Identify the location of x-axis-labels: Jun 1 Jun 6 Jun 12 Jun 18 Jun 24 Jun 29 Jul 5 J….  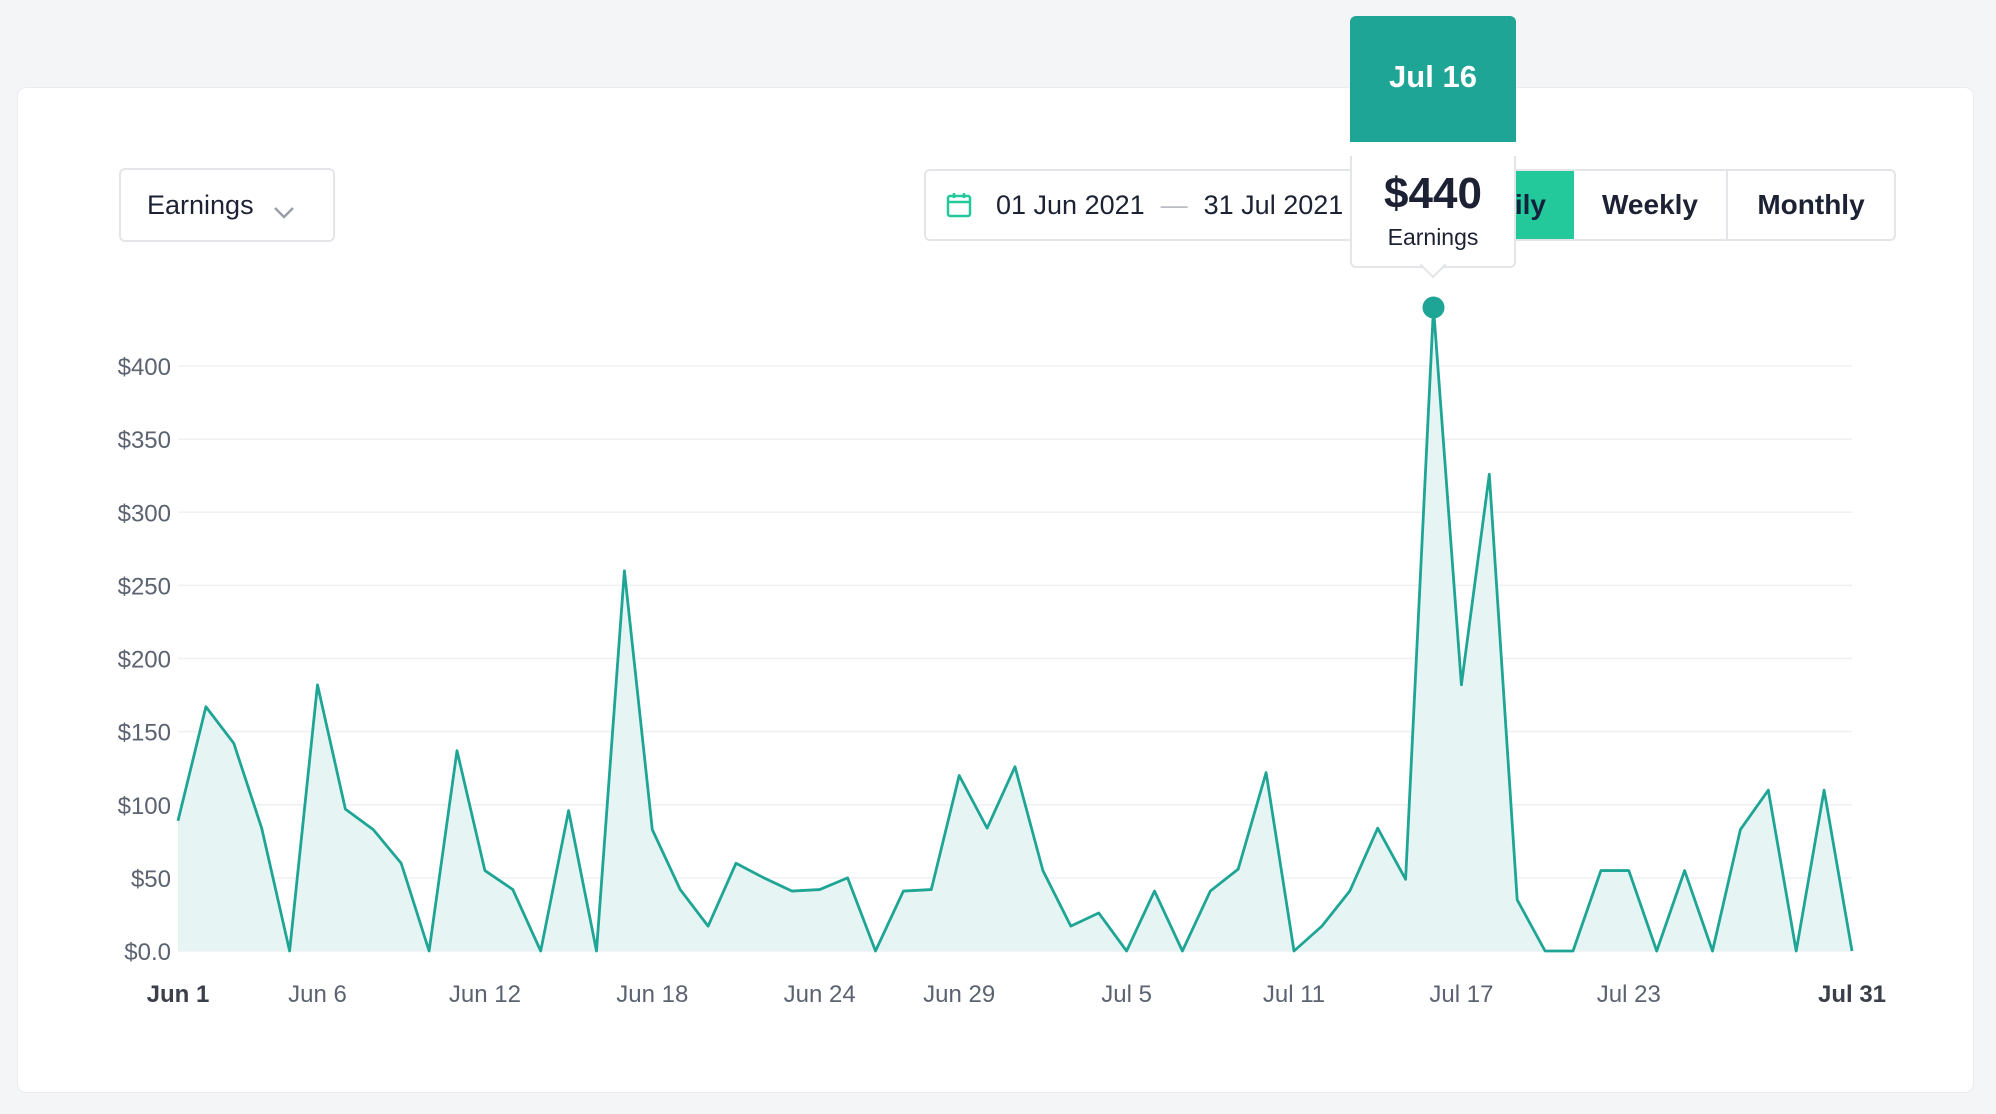
(1016, 994).